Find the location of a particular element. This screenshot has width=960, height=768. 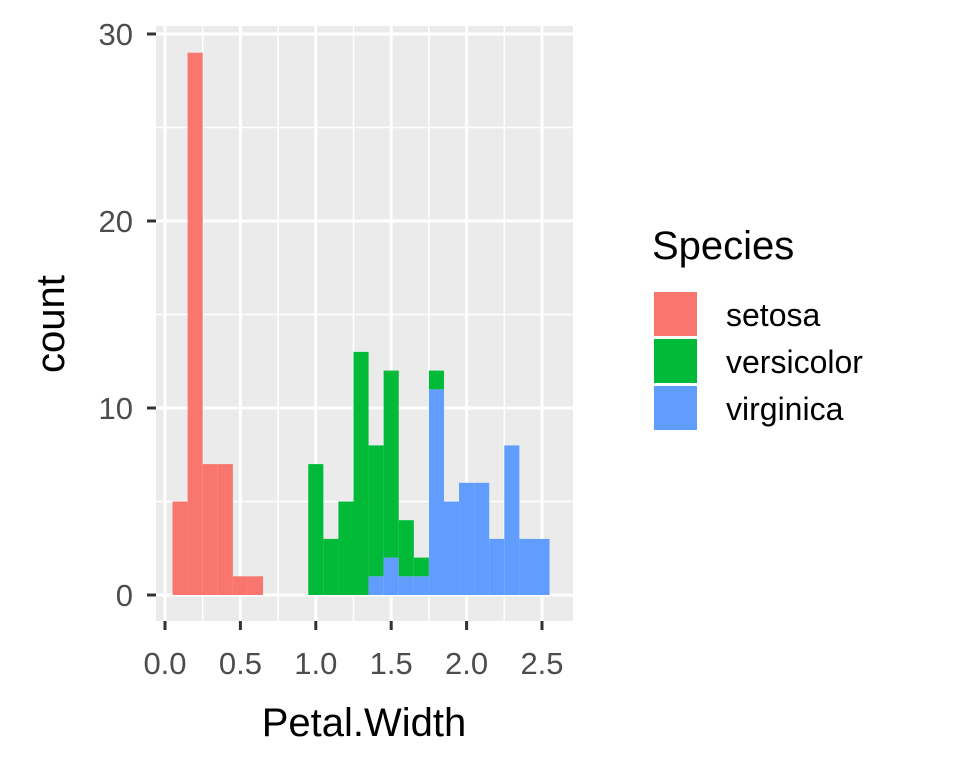

y-tick-label: 10 is located at coordinates (116, 408).